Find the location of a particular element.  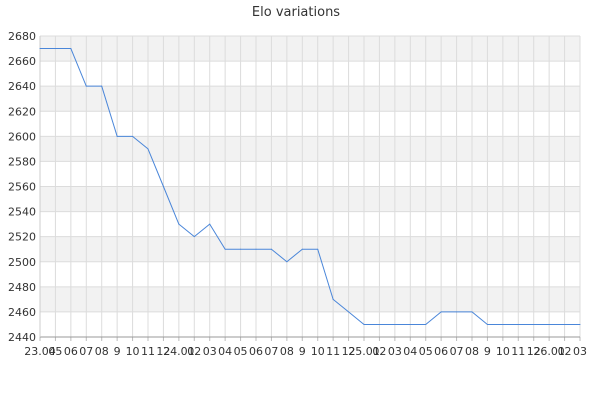

x-tick-label: 24.01 is located at coordinates (179, 351).